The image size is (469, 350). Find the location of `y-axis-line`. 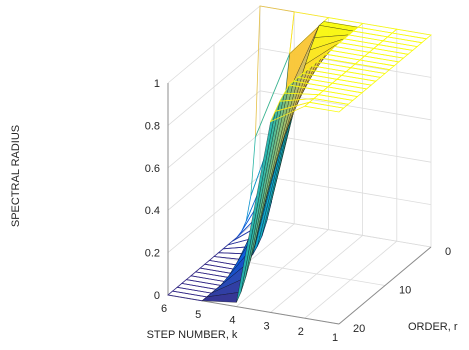

y-axis-line is located at coordinates (385, 285).